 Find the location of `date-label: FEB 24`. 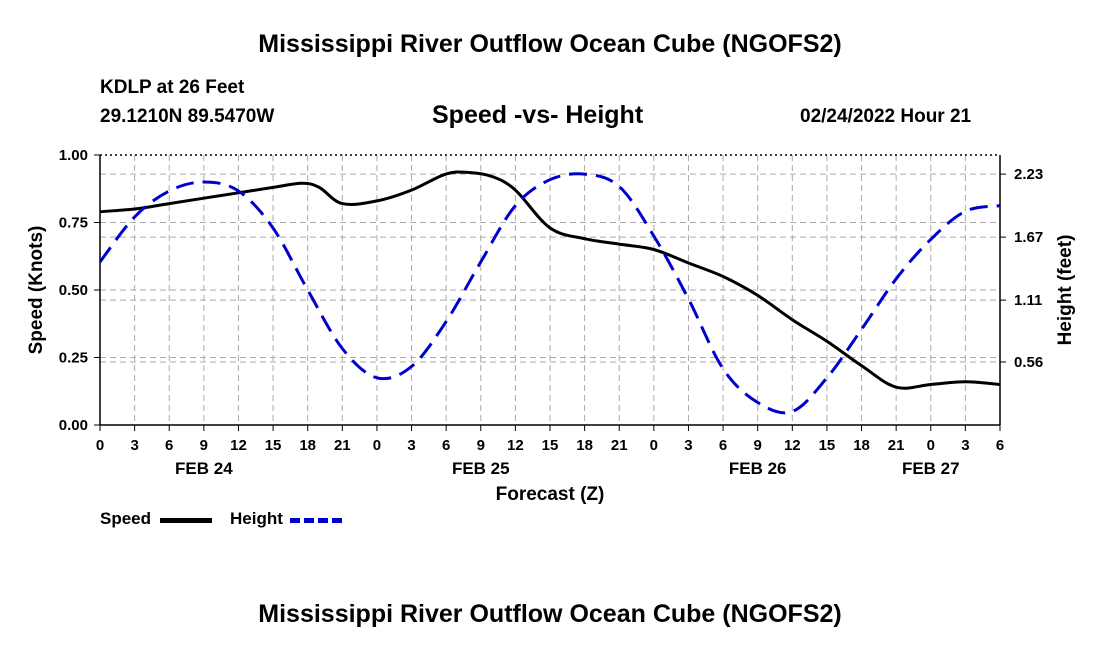

date-label: FEB 24 is located at coordinates (204, 468).